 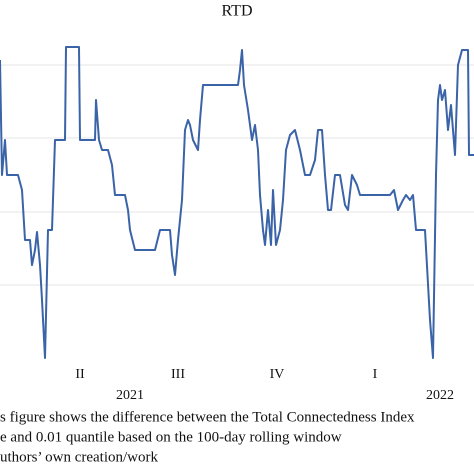 What do you see at coordinates (440, 395) in the screenshot?
I see `x-year-label: 2022` at bounding box center [440, 395].